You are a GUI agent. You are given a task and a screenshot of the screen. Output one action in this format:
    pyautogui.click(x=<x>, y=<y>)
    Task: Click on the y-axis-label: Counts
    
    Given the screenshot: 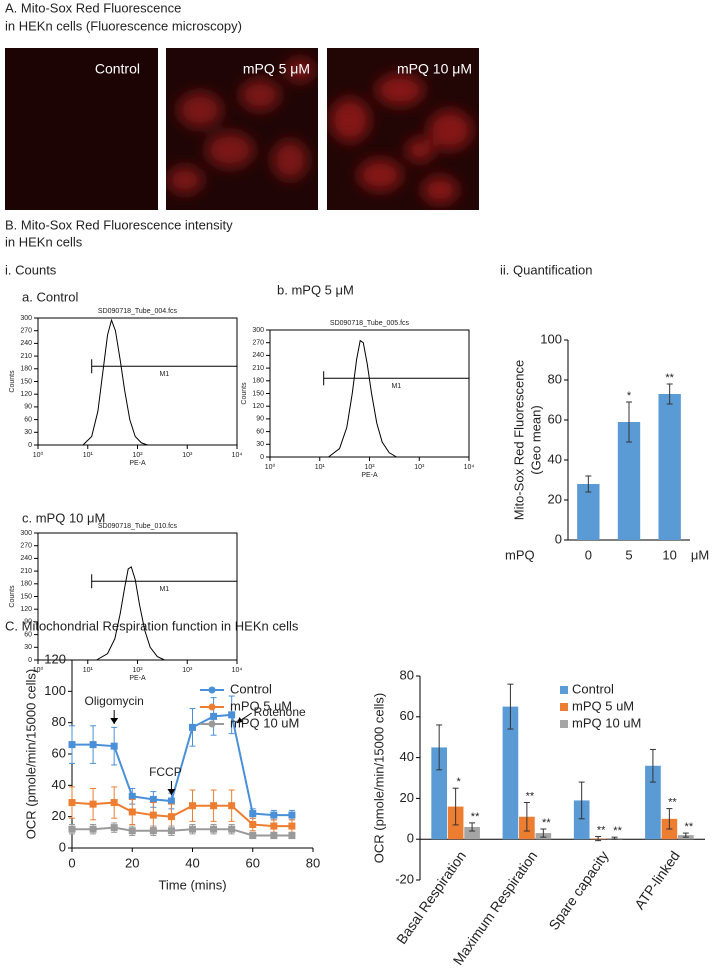 What is the action you would take?
    pyautogui.click(x=12, y=596)
    